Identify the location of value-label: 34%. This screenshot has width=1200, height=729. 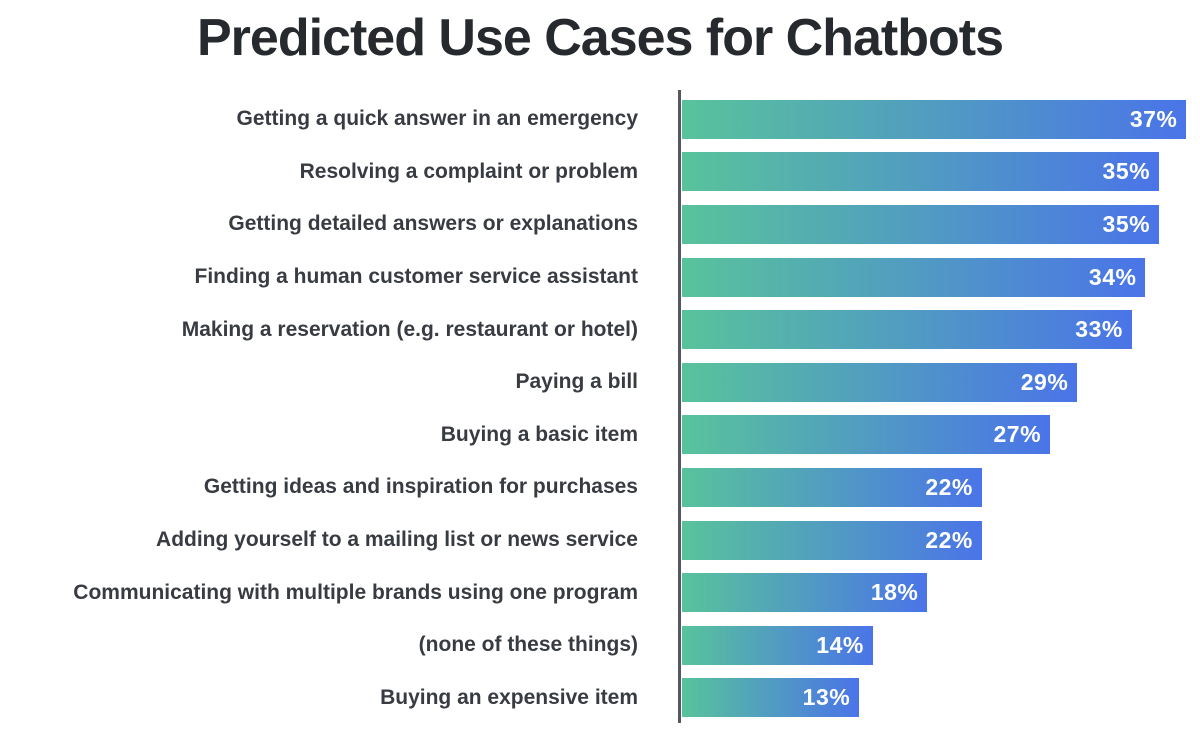
(1112, 276).